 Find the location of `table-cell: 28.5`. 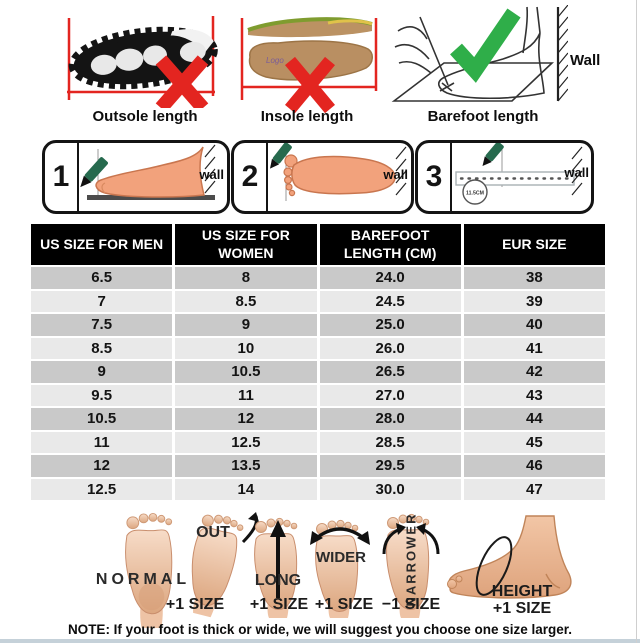

table-cell: 28.5 is located at coordinates (390, 442).